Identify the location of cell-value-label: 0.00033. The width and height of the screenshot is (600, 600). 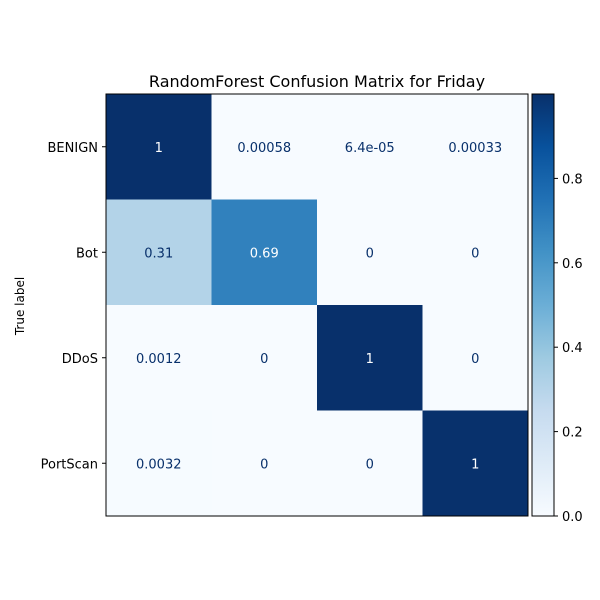
(475, 148).